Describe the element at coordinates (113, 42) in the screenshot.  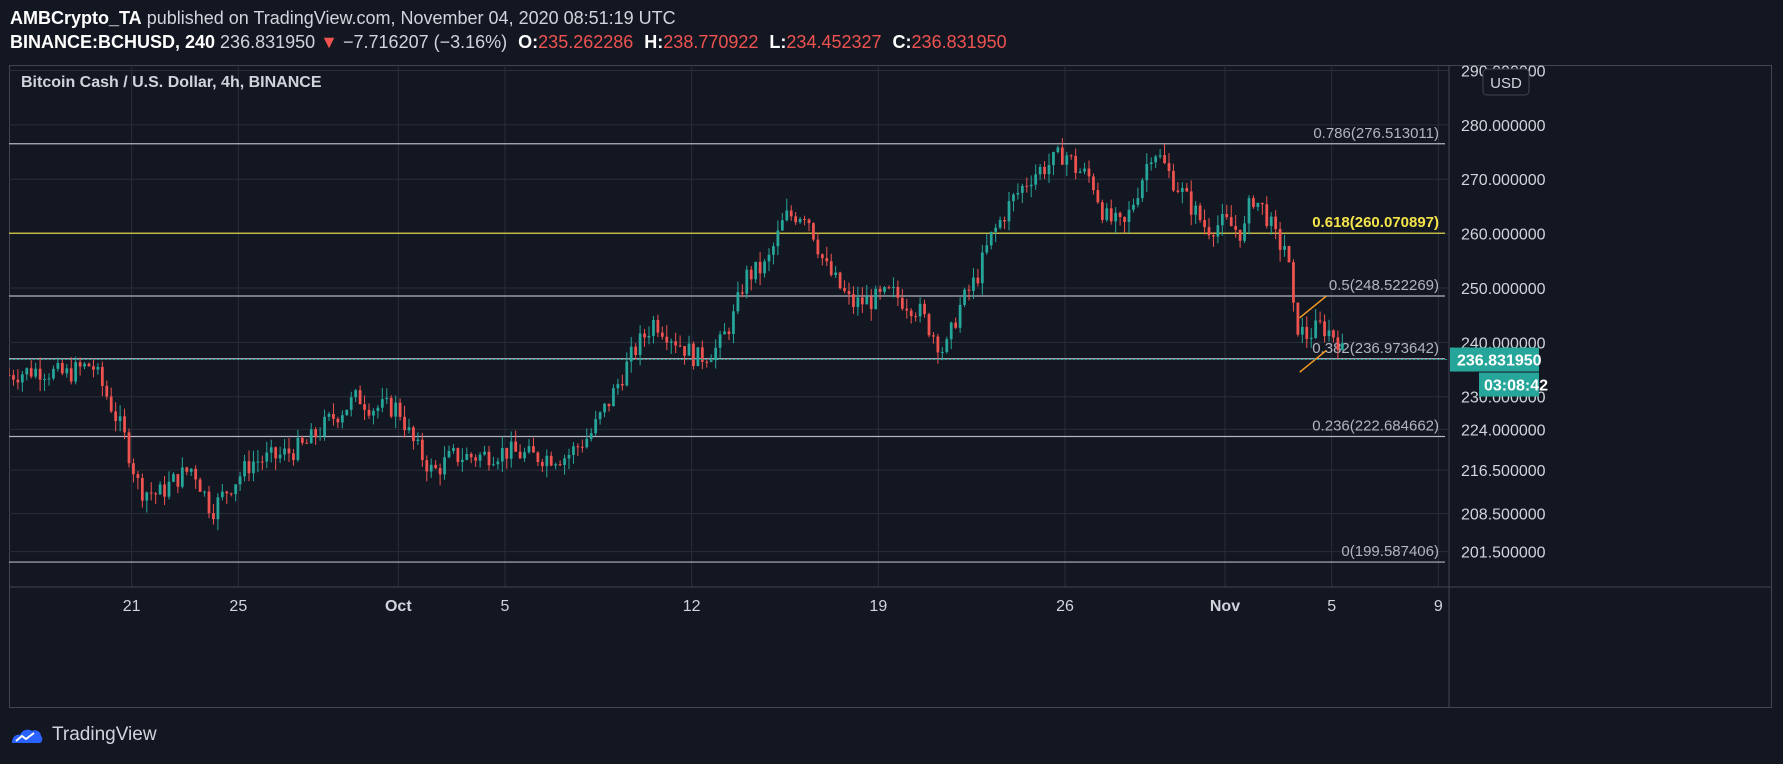
I see `symbol-label: BINANCE:BCHUSD, 240` at that location.